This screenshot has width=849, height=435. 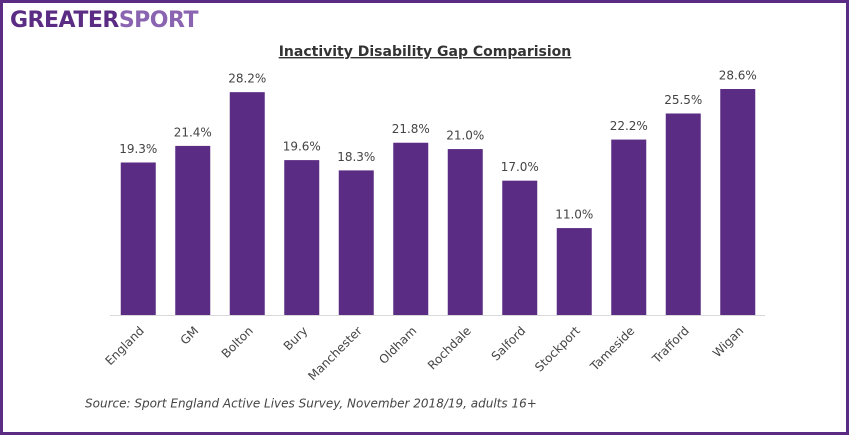 What do you see at coordinates (738, 76) in the screenshot?
I see `value-label: 28.6%` at bounding box center [738, 76].